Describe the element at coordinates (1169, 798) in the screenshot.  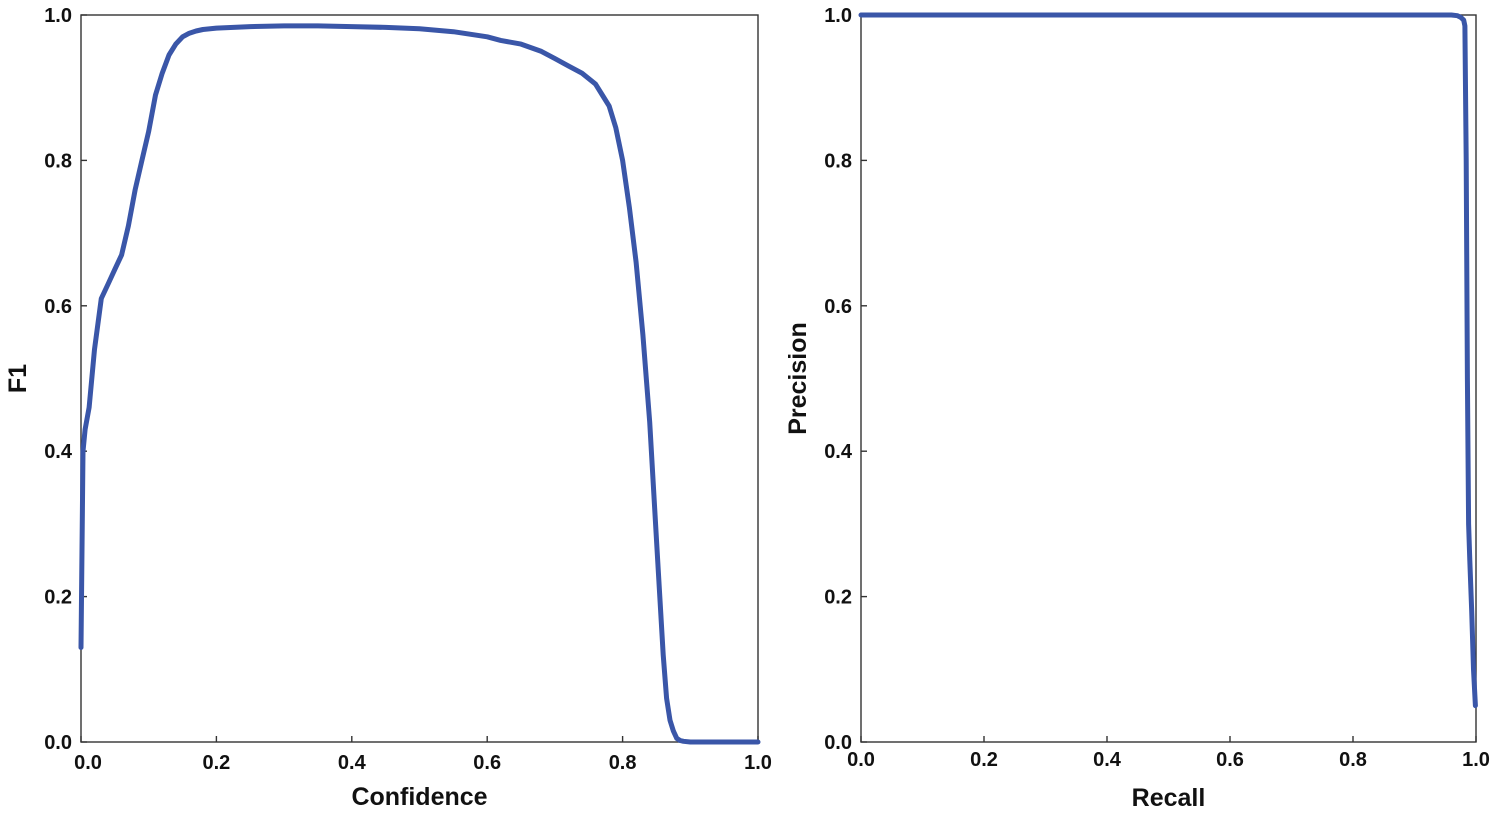
I see `x-axis-title: Recall` at that location.